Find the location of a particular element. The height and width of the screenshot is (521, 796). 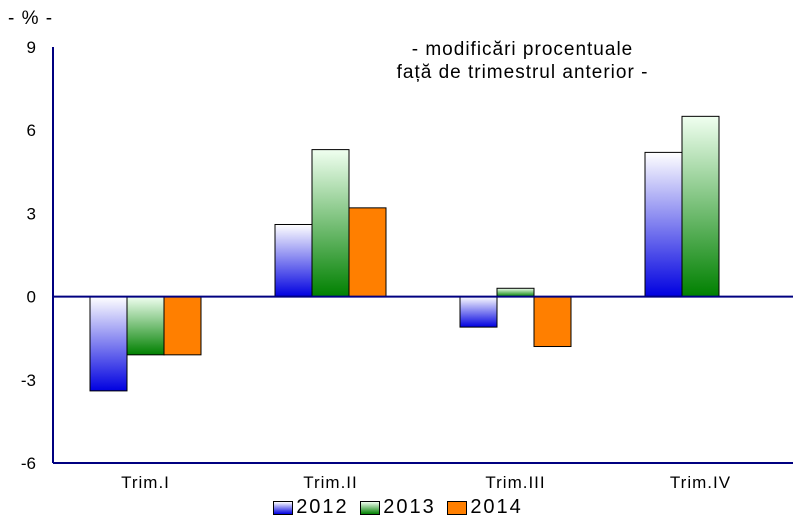

bar-2013-trimi is located at coordinates (145, 326).